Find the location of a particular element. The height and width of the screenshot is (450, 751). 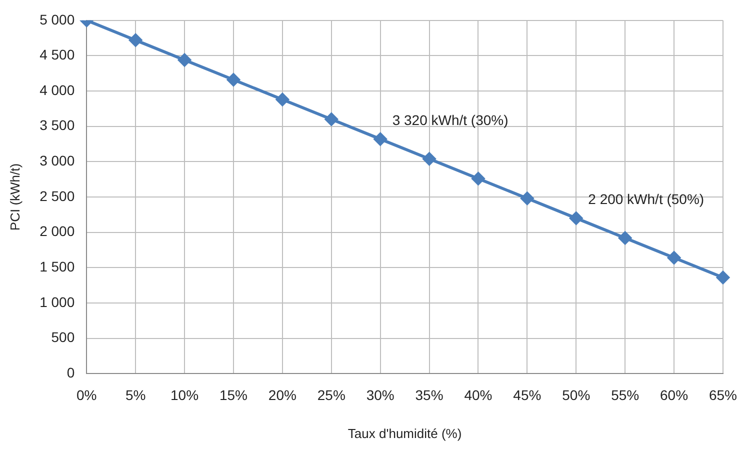

x-tick-label: 35% is located at coordinates (429, 394).